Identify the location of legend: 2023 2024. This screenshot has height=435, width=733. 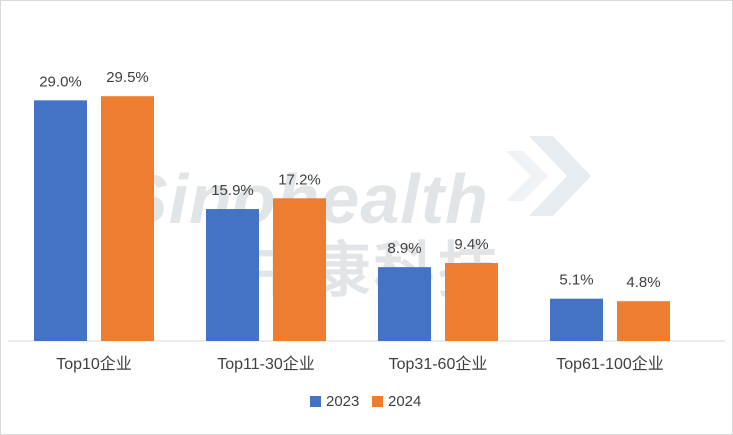
(365, 401).